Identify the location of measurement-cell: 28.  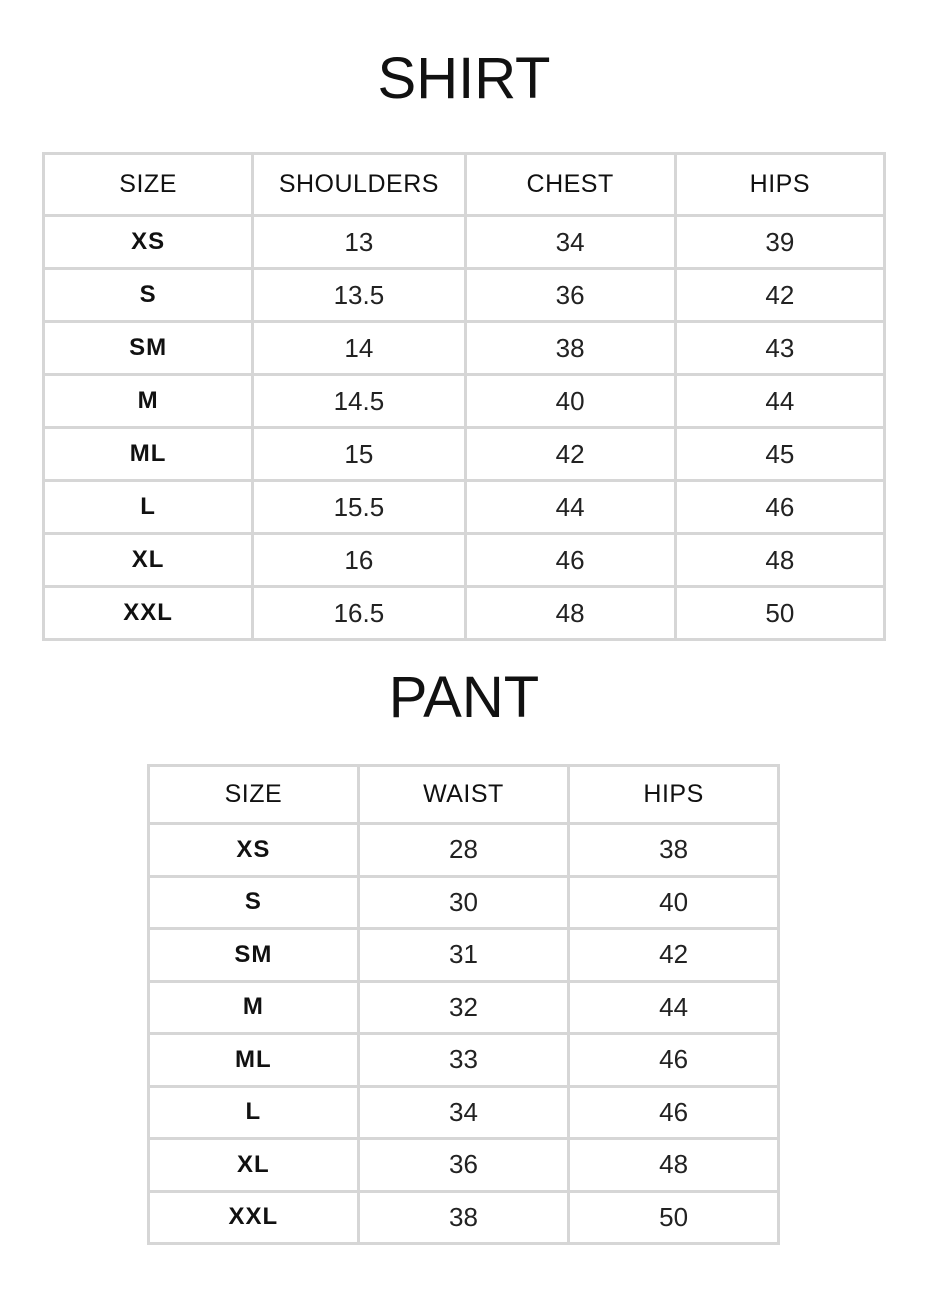
(463, 850).